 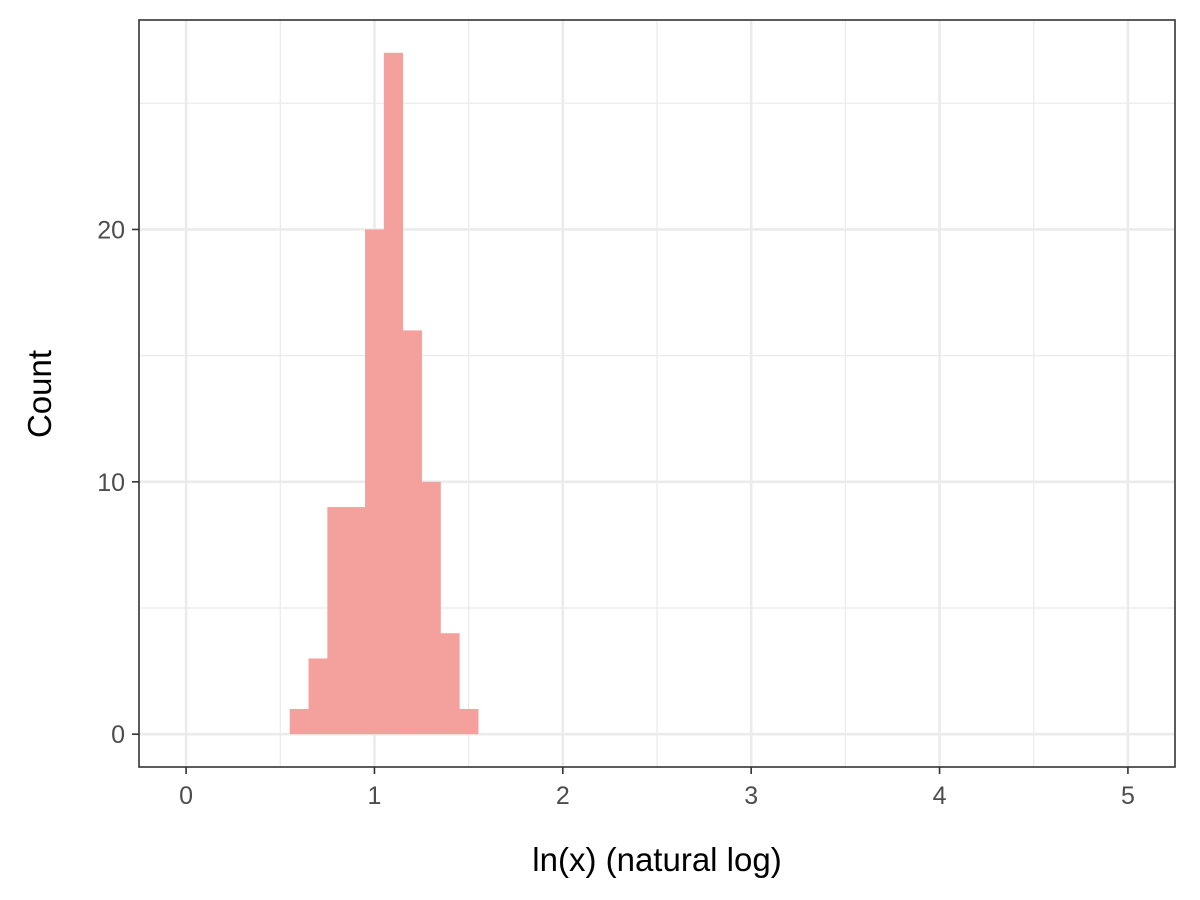 I want to click on x-axis-title: ln(x) (natural log), so click(x=656, y=859).